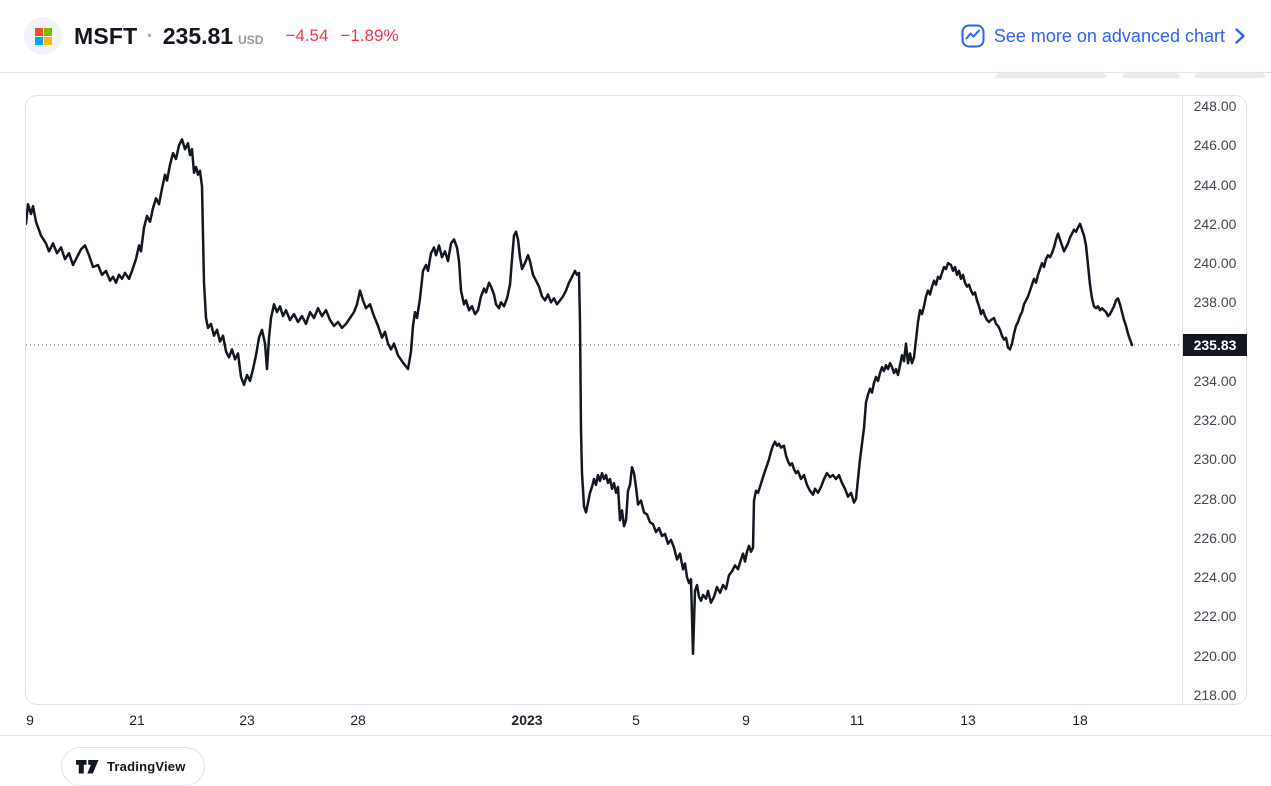 The image size is (1271, 786). What do you see at coordinates (1215, 655) in the screenshot?
I see `price-axis-tick: 220.00` at bounding box center [1215, 655].